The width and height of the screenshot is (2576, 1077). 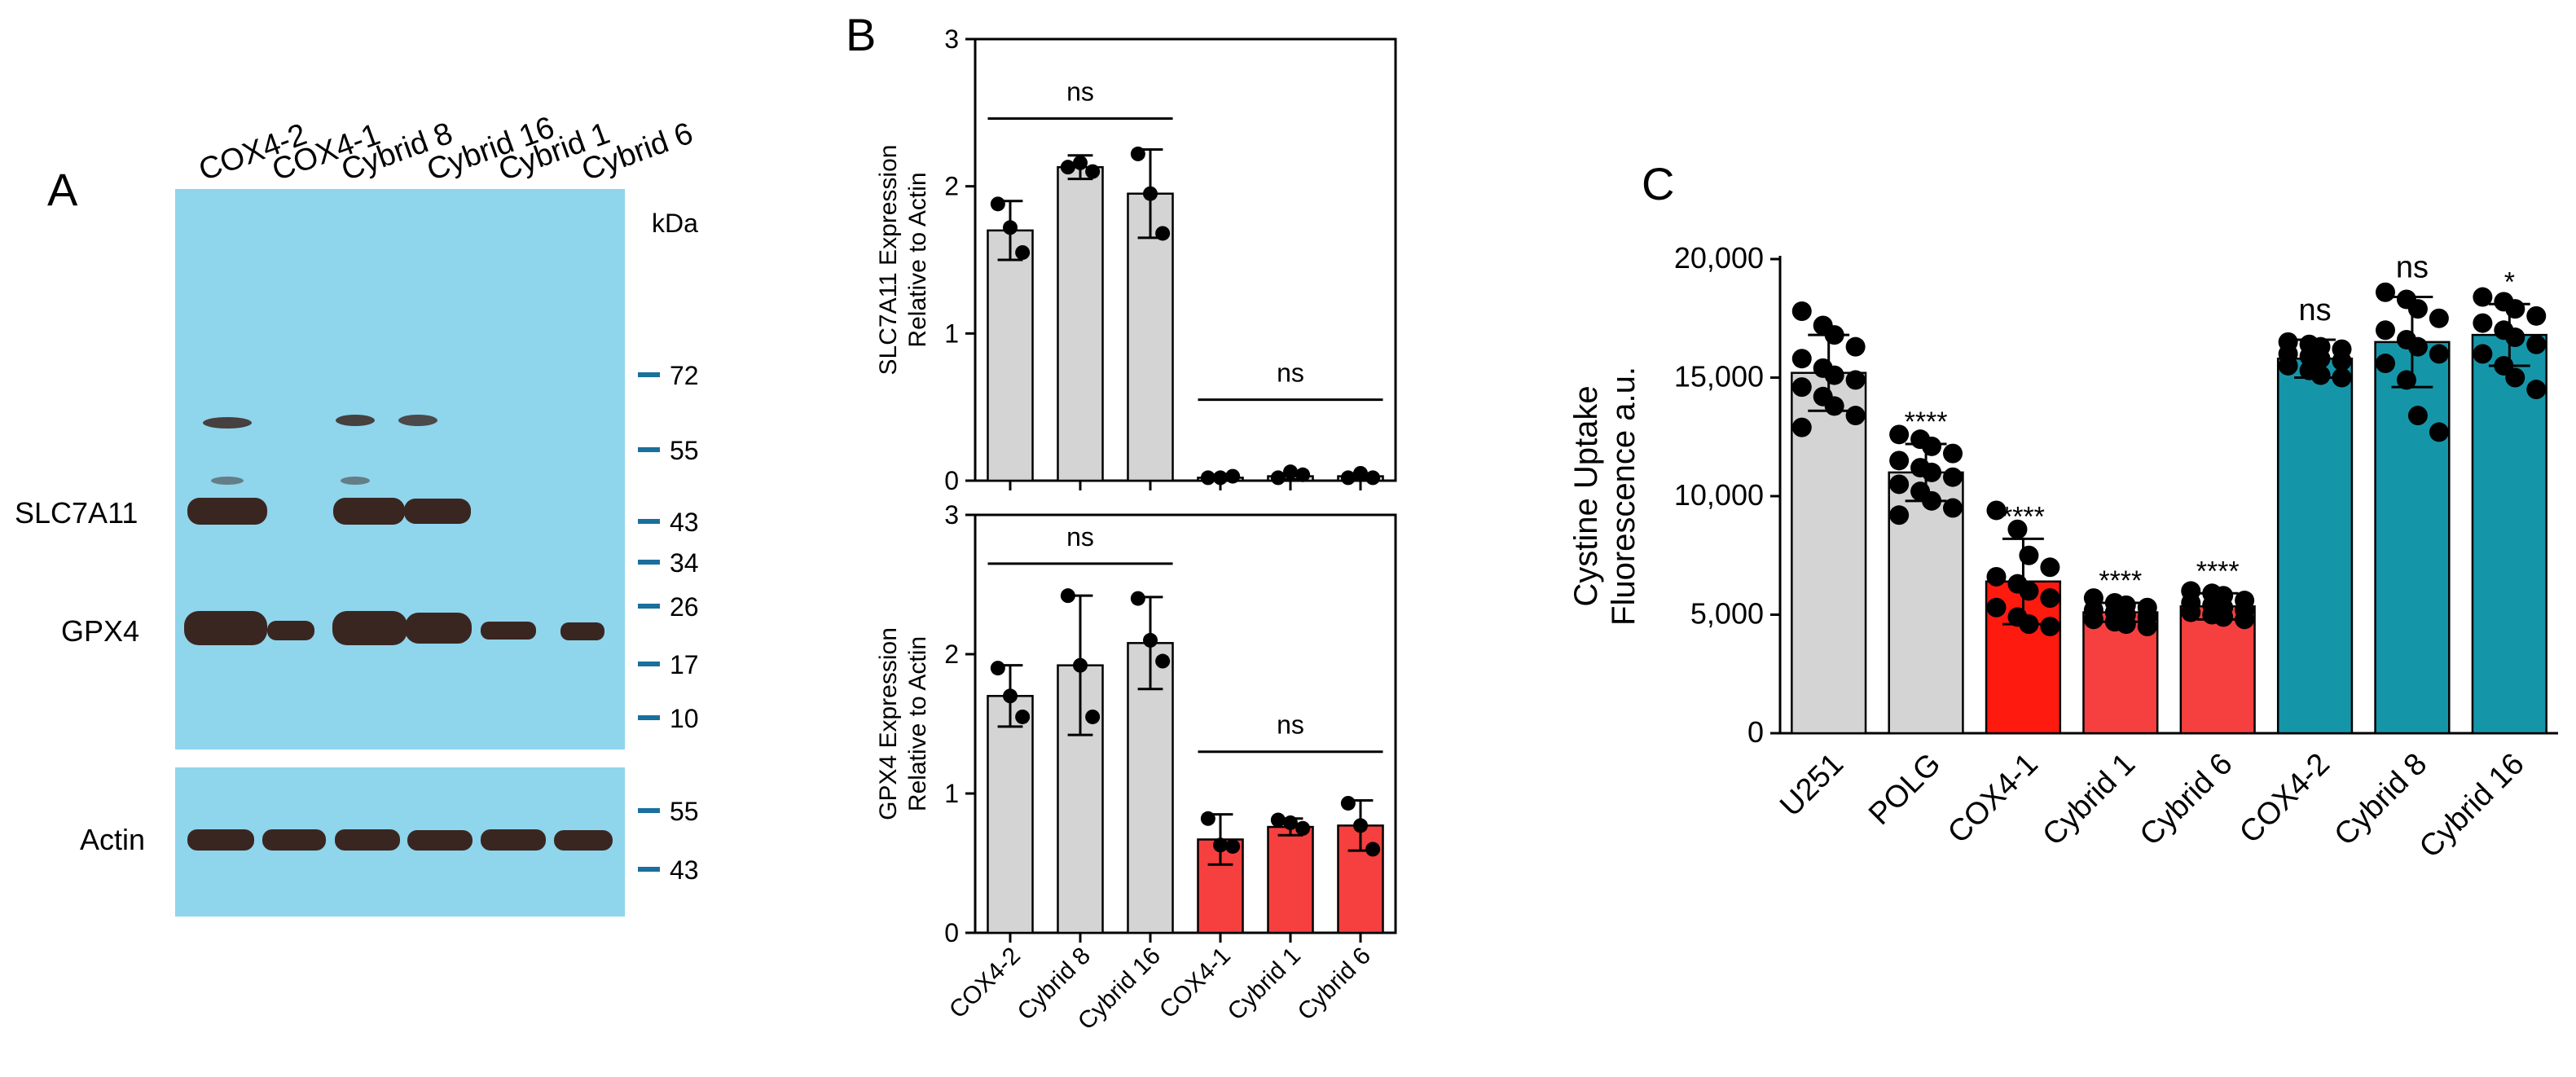 What do you see at coordinates (684, 450) in the screenshot?
I see `kda-marker: 55` at bounding box center [684, 450].